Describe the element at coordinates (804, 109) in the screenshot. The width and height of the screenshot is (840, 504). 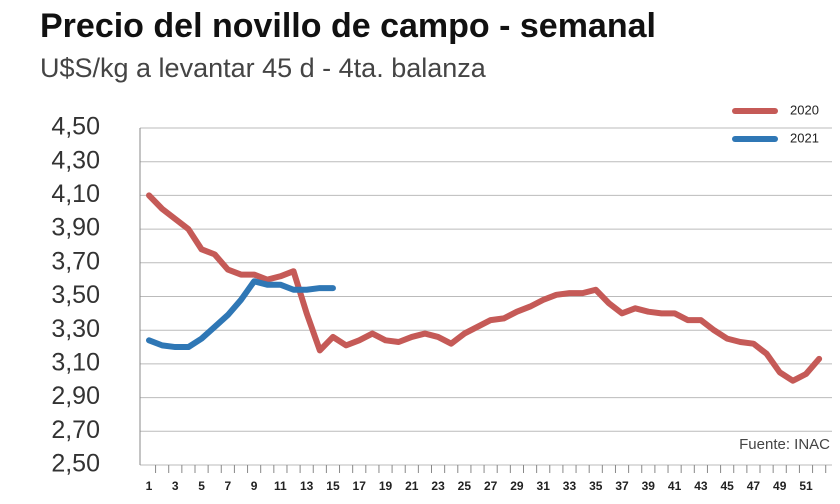
I see `legend-label: 2020` at that location.